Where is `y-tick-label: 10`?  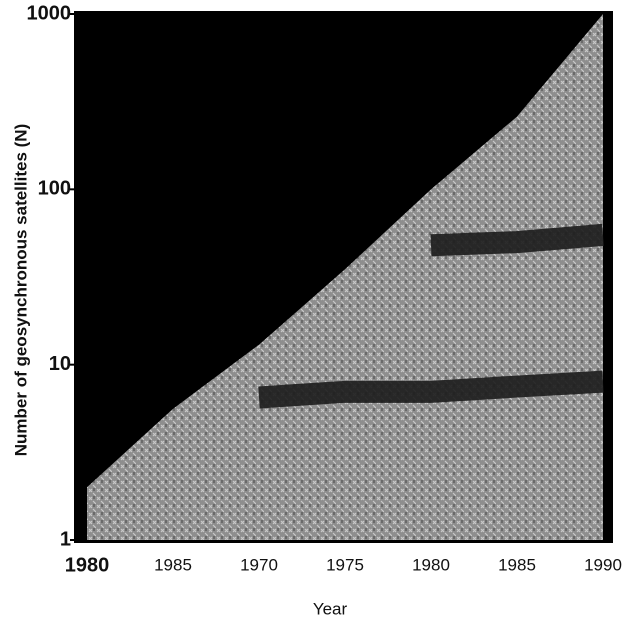 y-tick-label: 10 is located at coordinates (60, 364).